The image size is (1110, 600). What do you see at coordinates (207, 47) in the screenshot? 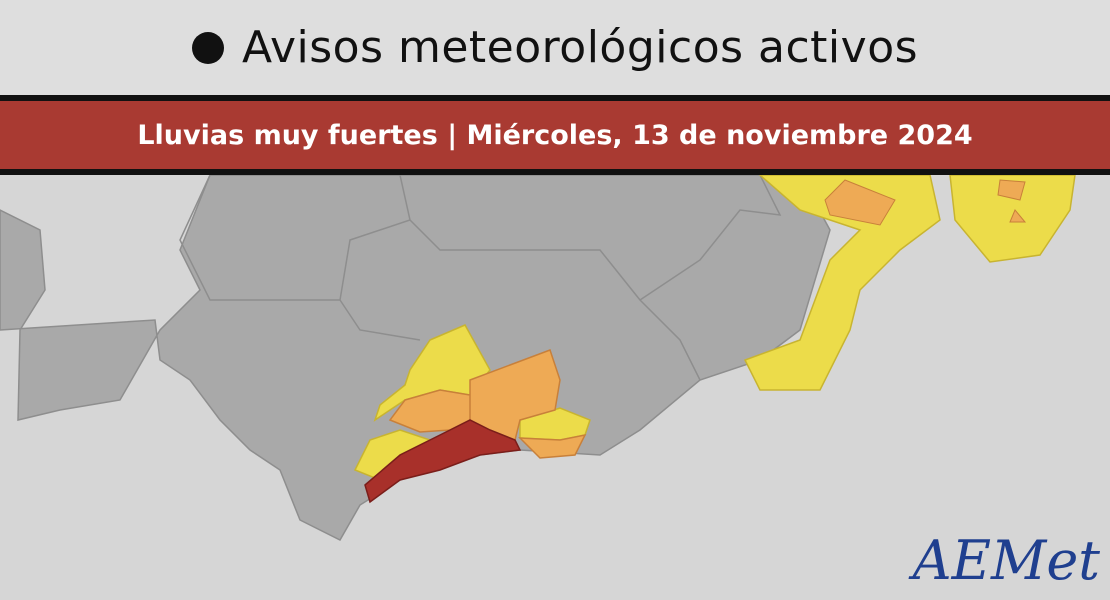
I see `bullet` at bounding box center [207, 47].